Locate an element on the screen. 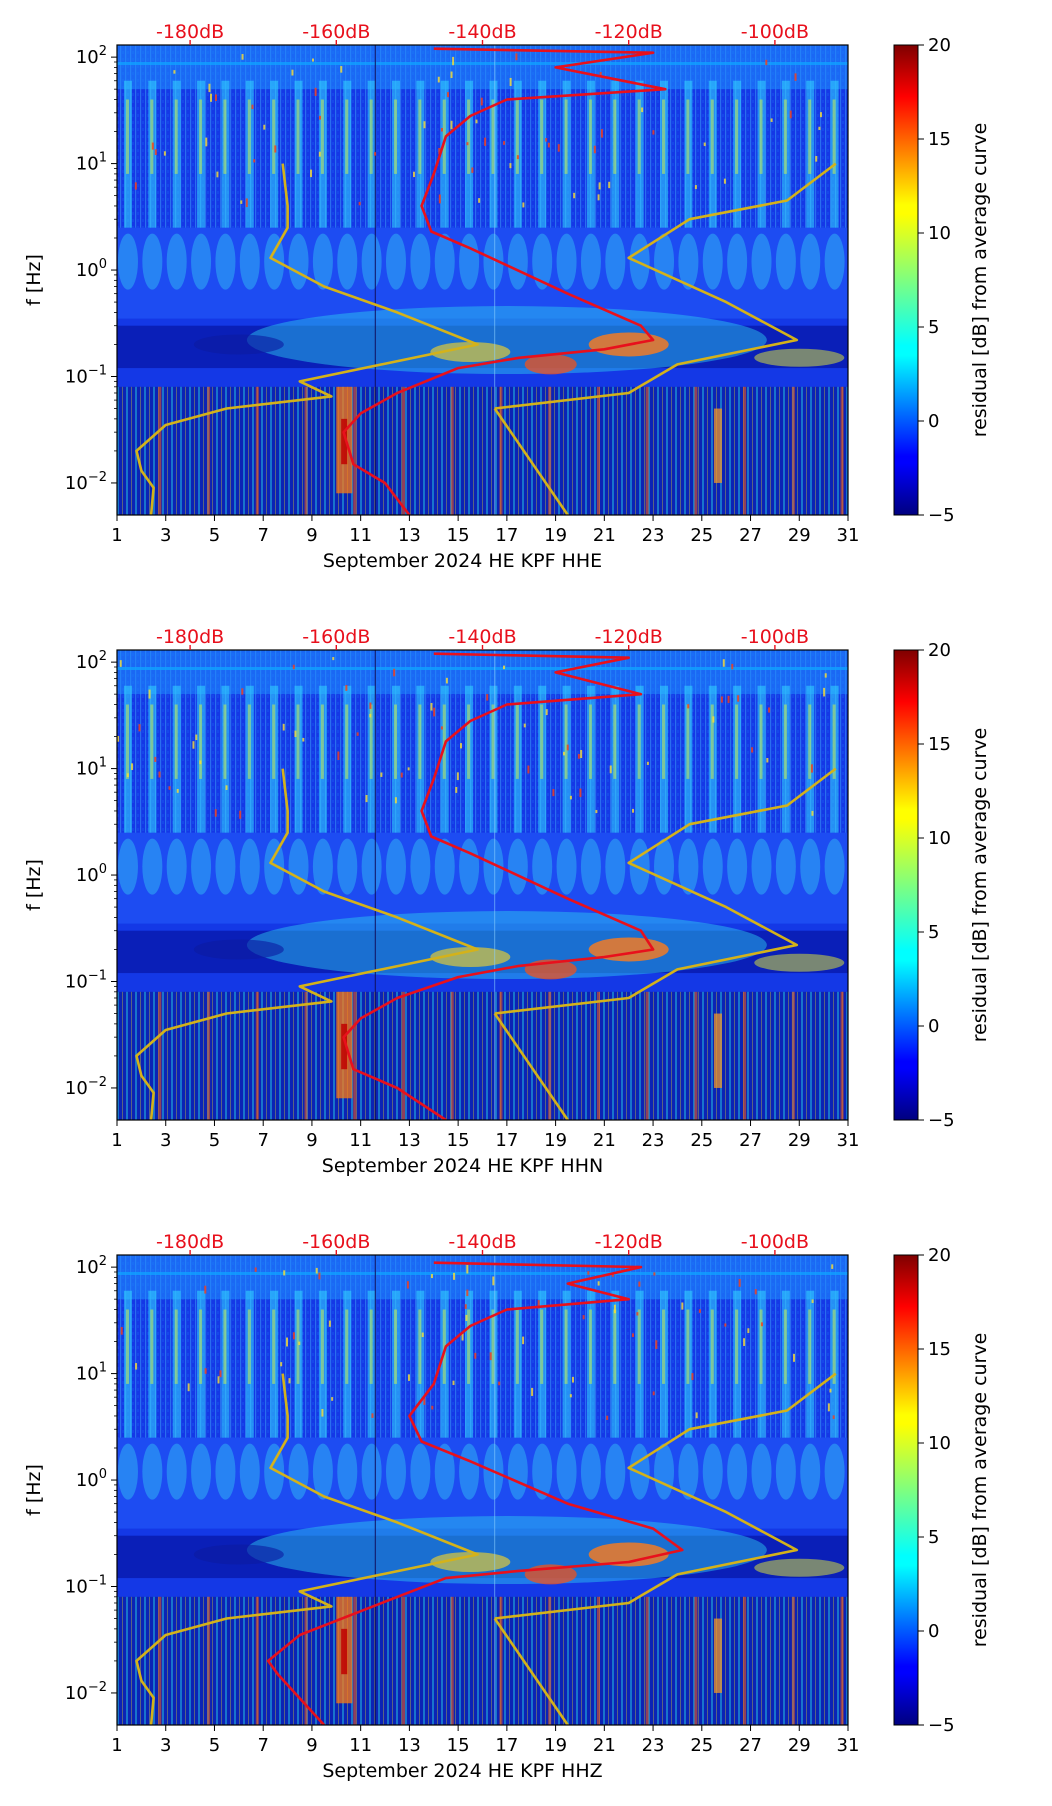 This screenshot has height=1806, width=1052. x-tick-label: 21 is located at coordinates (604, 1140).